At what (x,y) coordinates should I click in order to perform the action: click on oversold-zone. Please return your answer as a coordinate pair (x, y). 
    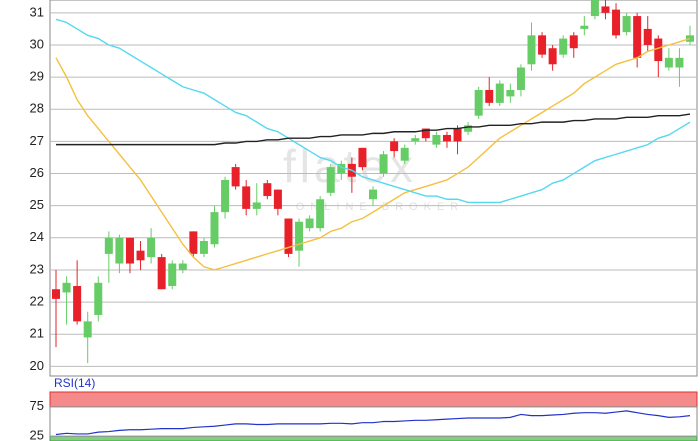
    Looking at the image, I should click on (373, 438).